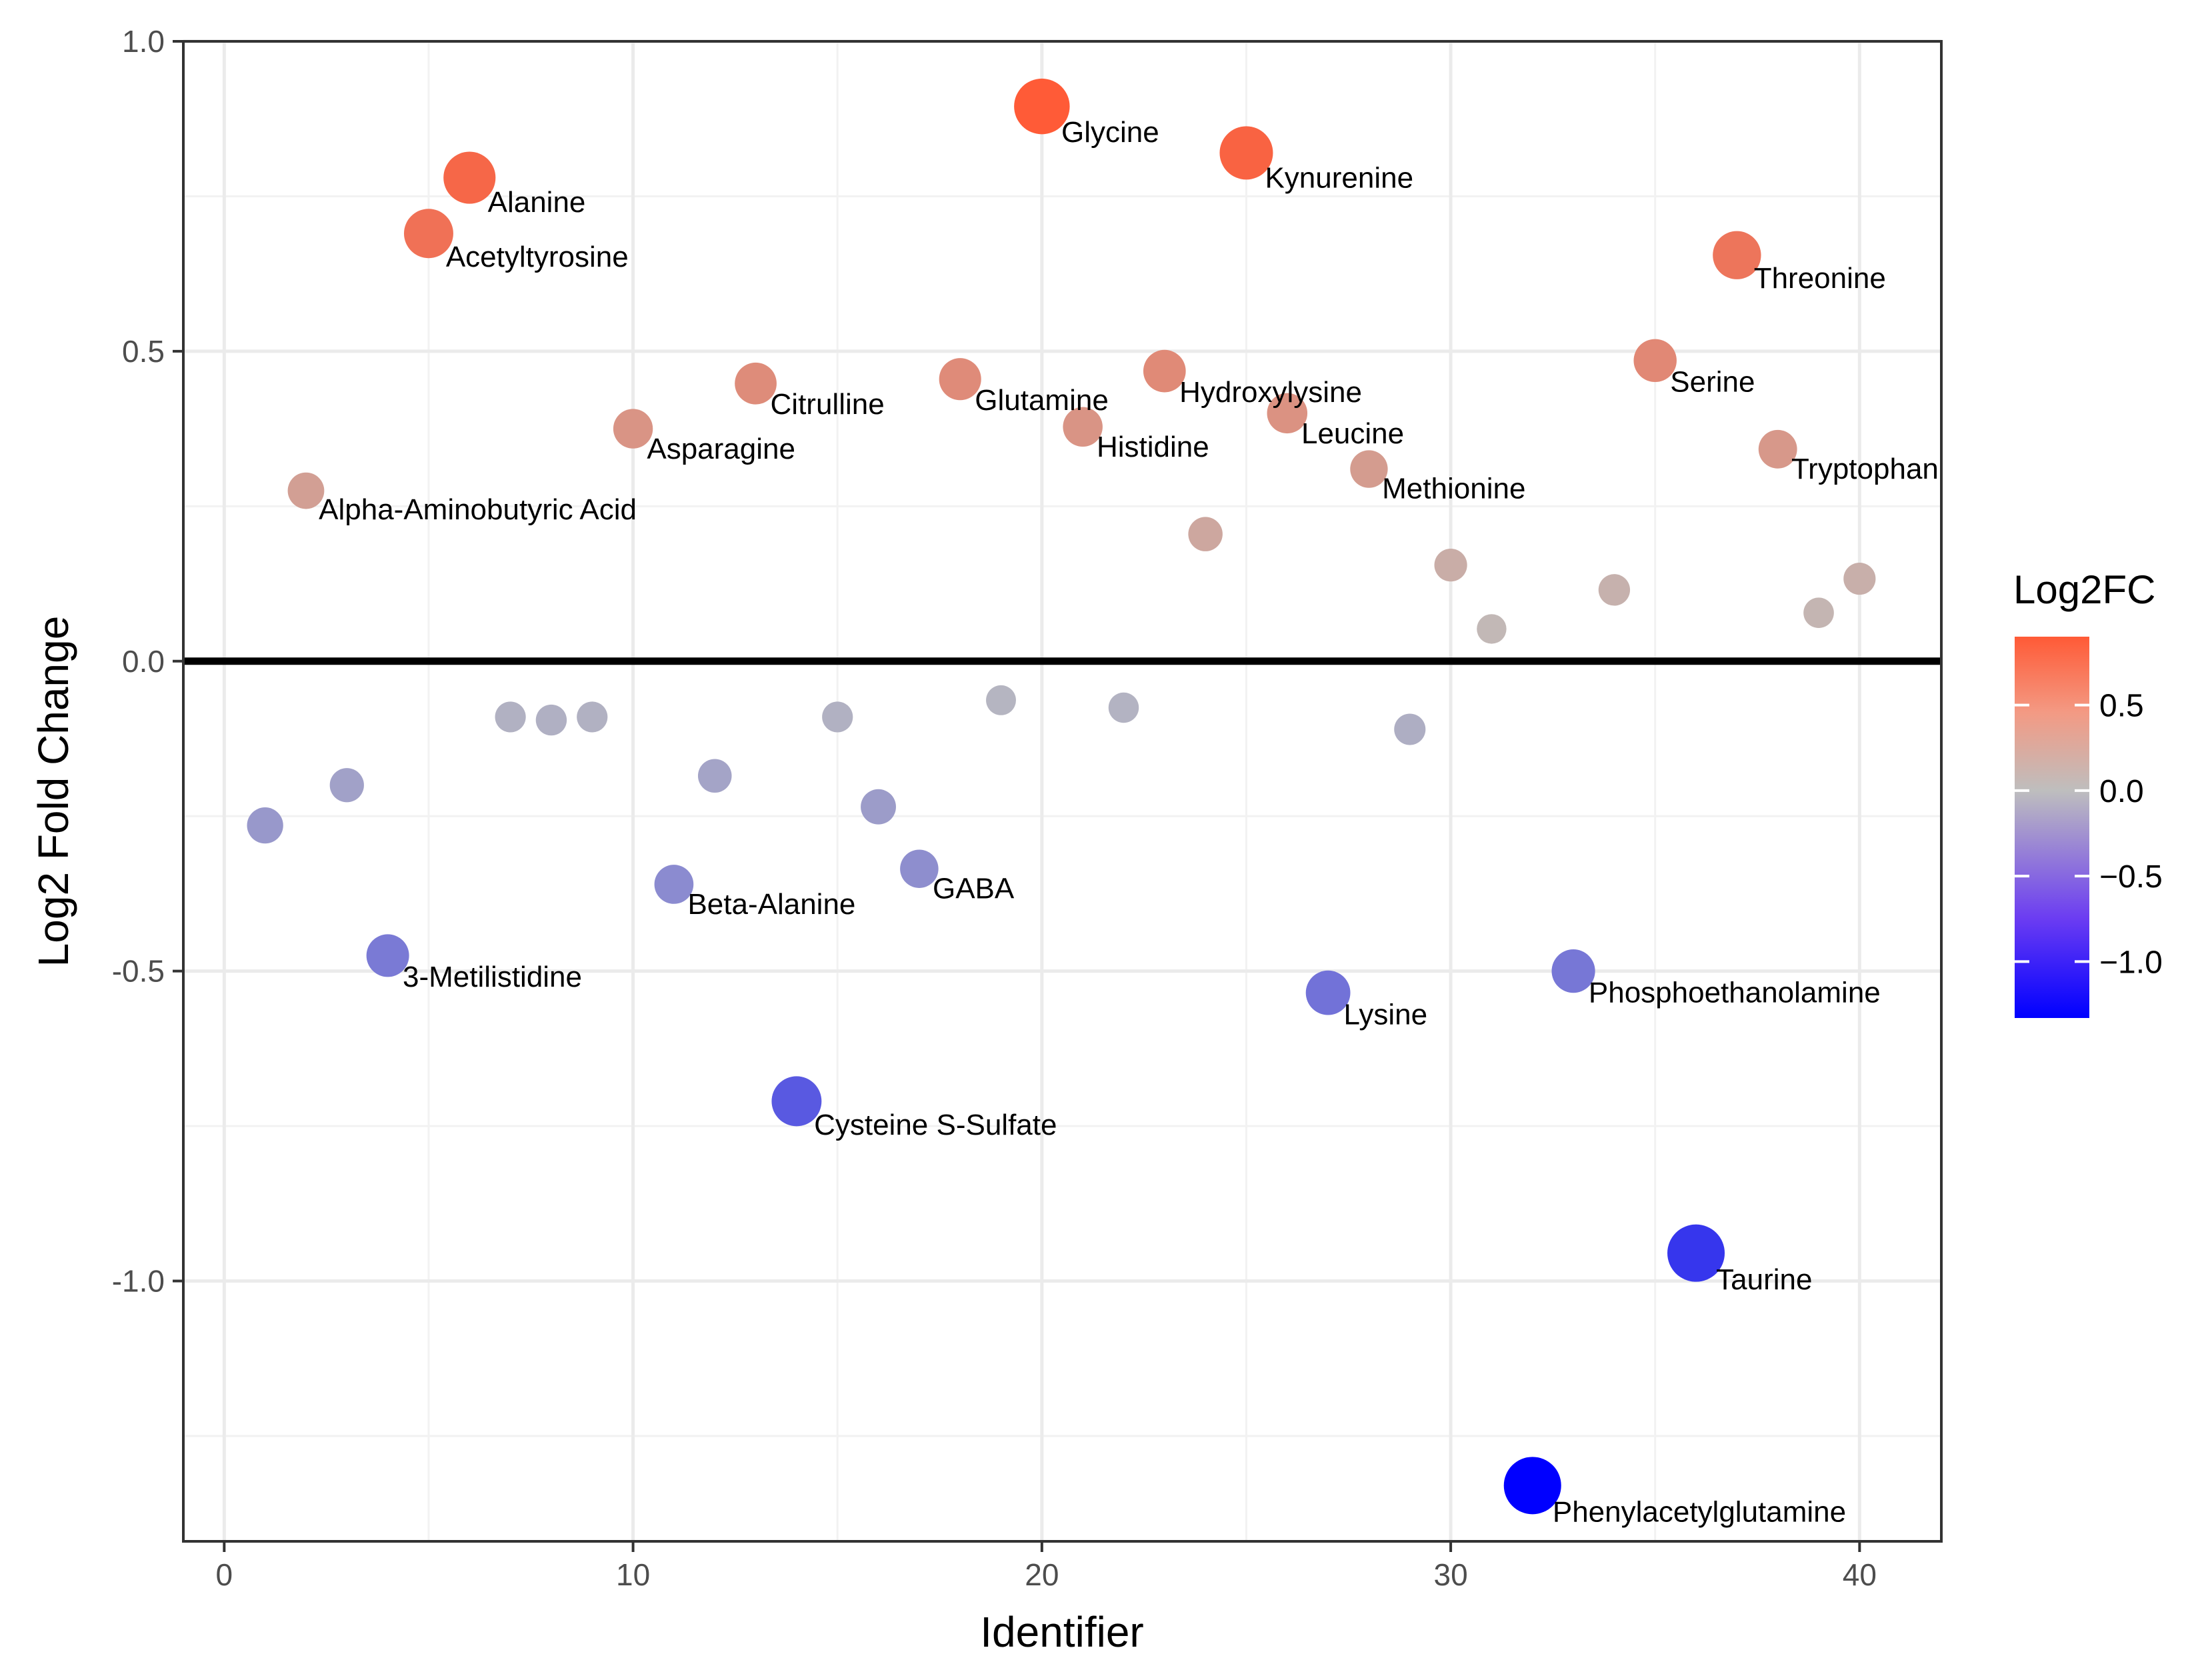  What do you see at coordinates (478, 509) in the screenshot?
I see `point-label: Alpha-Aminobutyric Acid` at bounding box center [478, 509].